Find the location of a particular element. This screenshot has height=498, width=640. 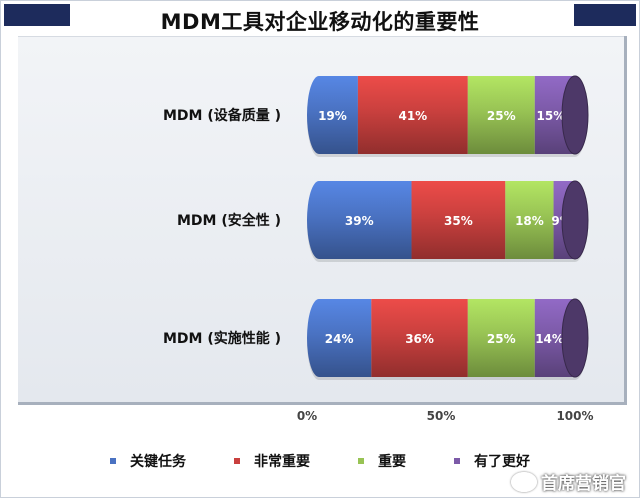

legend-label: 关键任务 is located at coordinates (158, 462).